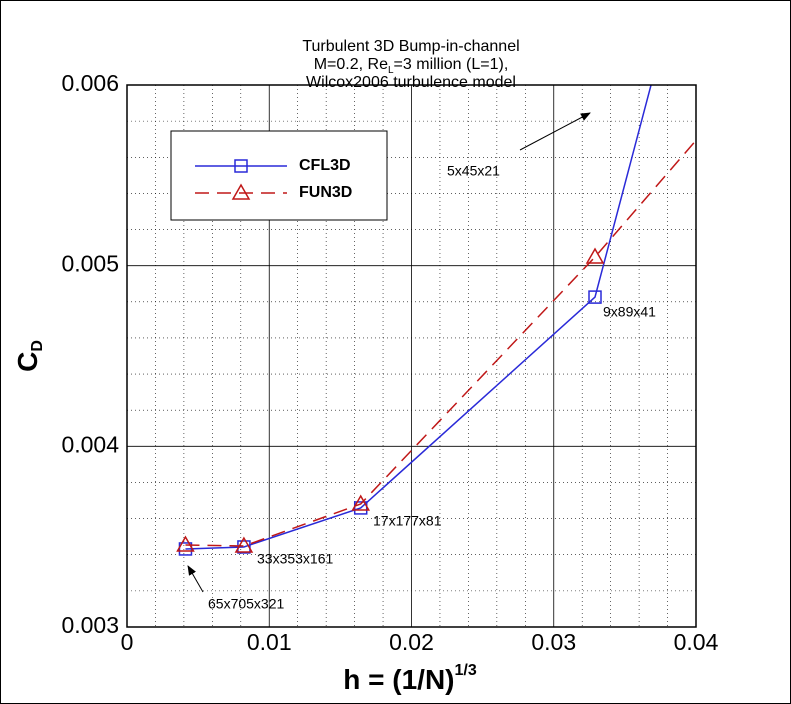 Image resolution: width=791 pixels, height=704 pixels. I want to click on title-part: M=0.2, Re, so click(351, 64).